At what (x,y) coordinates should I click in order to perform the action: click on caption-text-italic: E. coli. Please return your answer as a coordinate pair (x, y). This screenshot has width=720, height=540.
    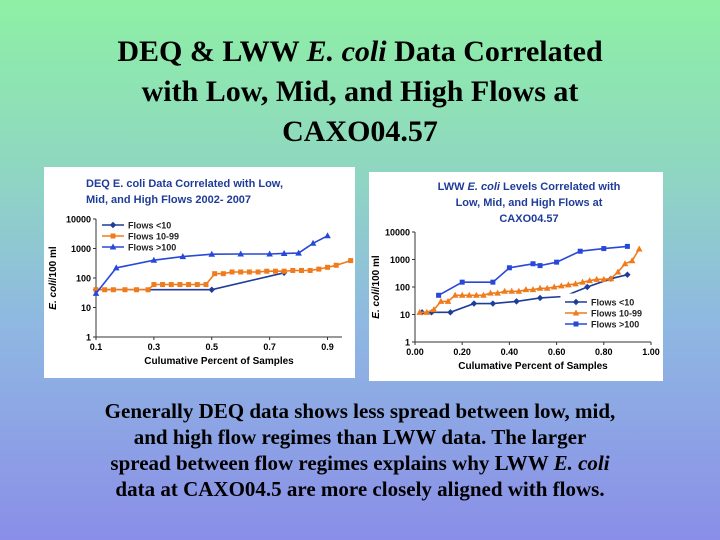
    Looking at the image, I should click on (581, 463).